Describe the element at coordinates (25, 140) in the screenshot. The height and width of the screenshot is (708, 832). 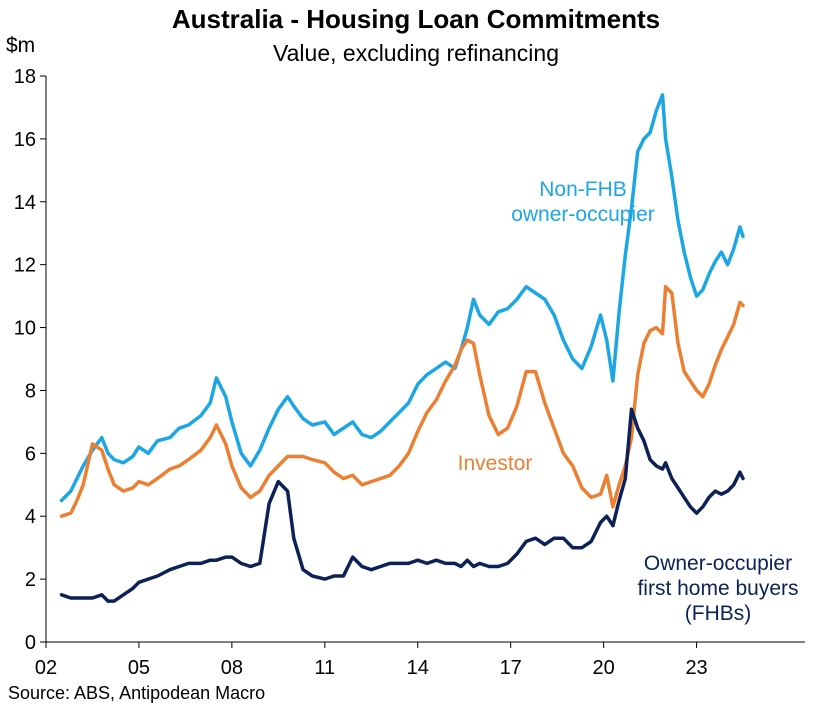
I see `y-tick-label: 16` at that location.